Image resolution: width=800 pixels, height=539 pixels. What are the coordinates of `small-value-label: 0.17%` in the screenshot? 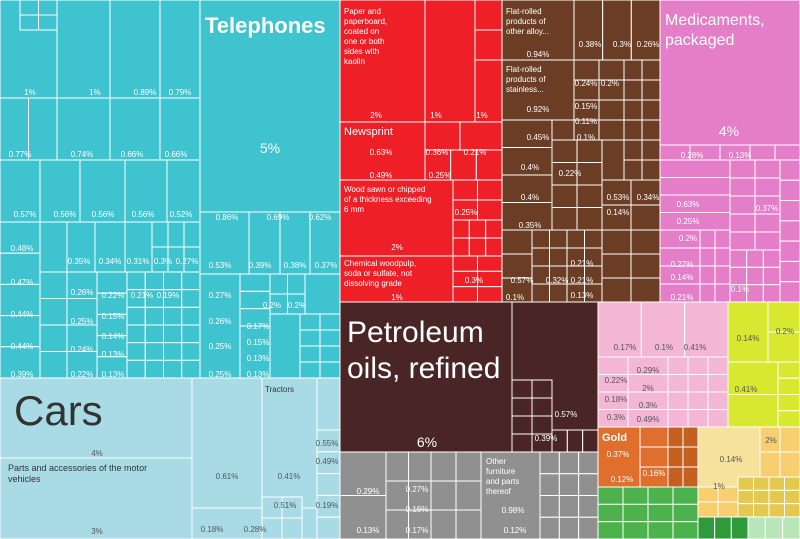 It's located at (625, 347).